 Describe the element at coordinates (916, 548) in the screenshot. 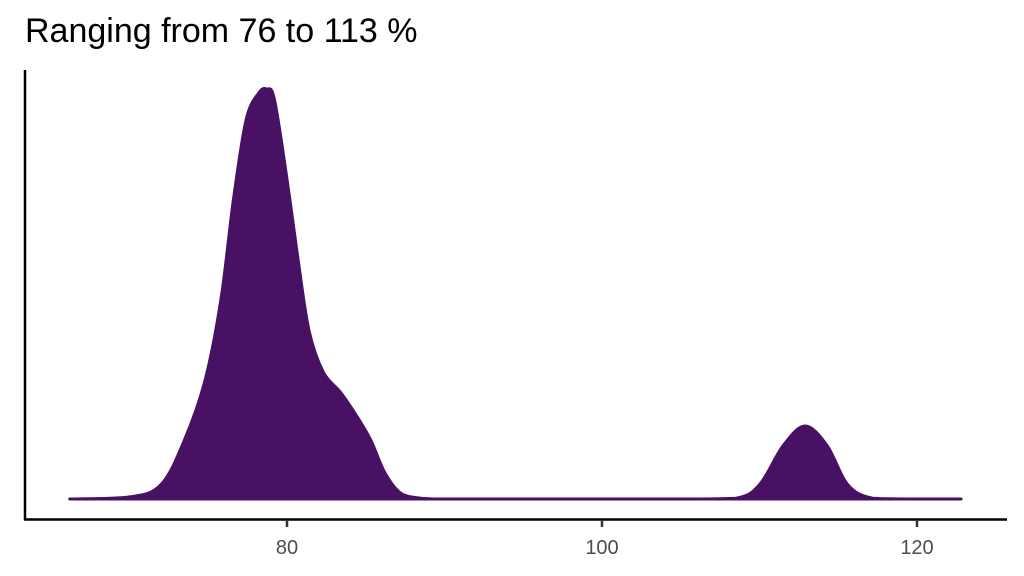

I see `x-tick-label: 120` at that location.